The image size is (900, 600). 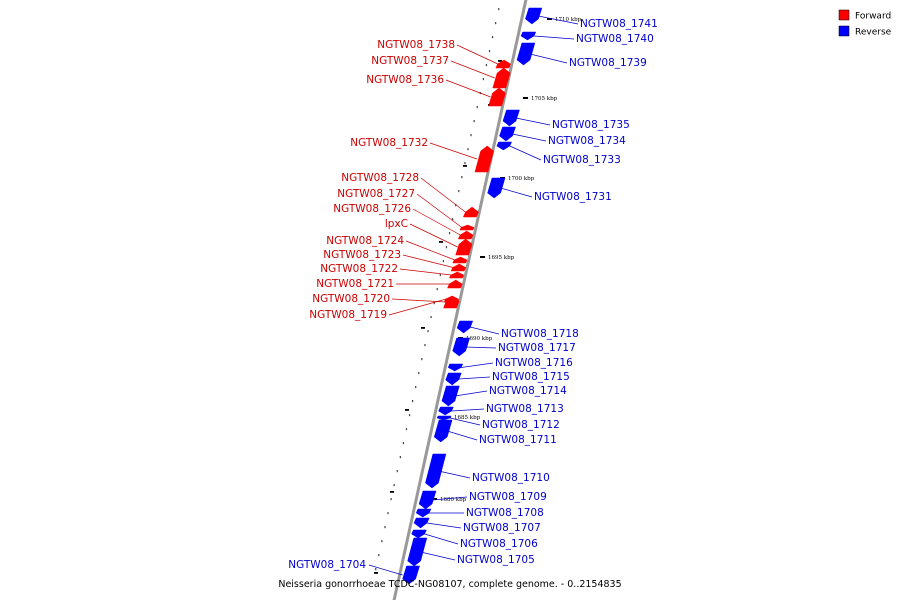 I want to click on gene-label-NGTW08_1712: NGTW08_1712, so click(x=521, y=425).